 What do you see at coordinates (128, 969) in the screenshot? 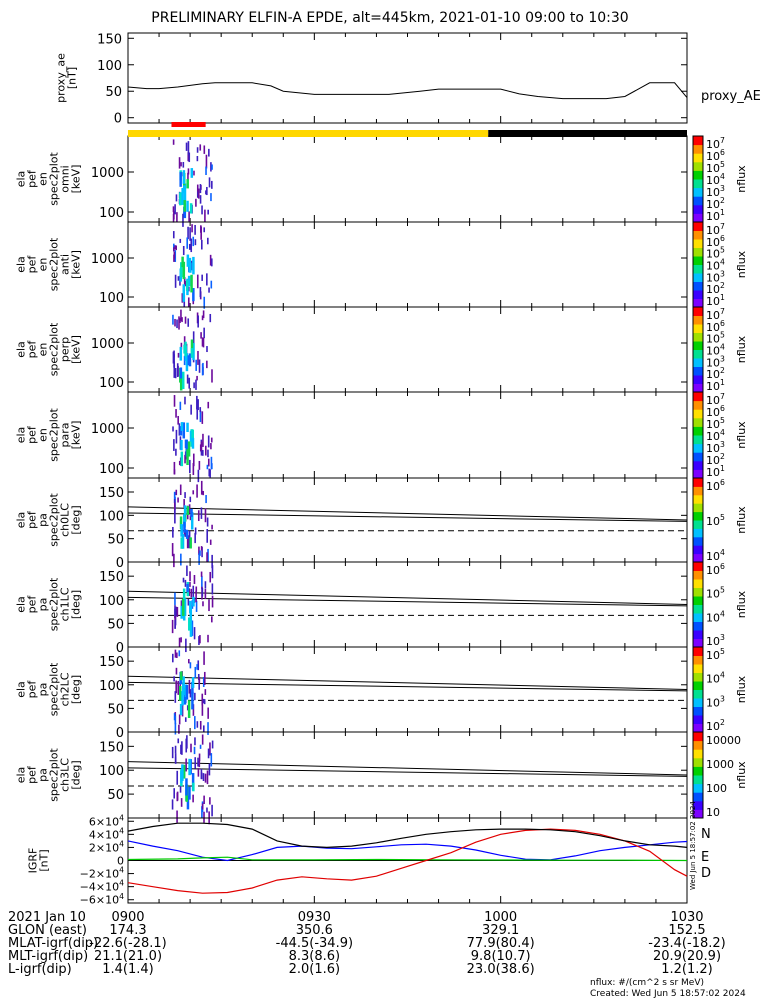
I see `ephemeris-value: 1.4(1.4)` at bounding box center [128, 969].